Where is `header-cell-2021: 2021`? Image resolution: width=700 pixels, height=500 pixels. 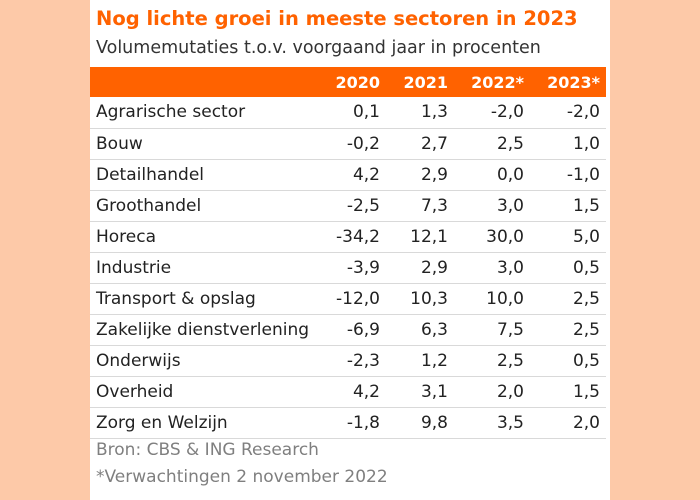
header-cell-2021: 2021 is located at coordinates (425, 82).